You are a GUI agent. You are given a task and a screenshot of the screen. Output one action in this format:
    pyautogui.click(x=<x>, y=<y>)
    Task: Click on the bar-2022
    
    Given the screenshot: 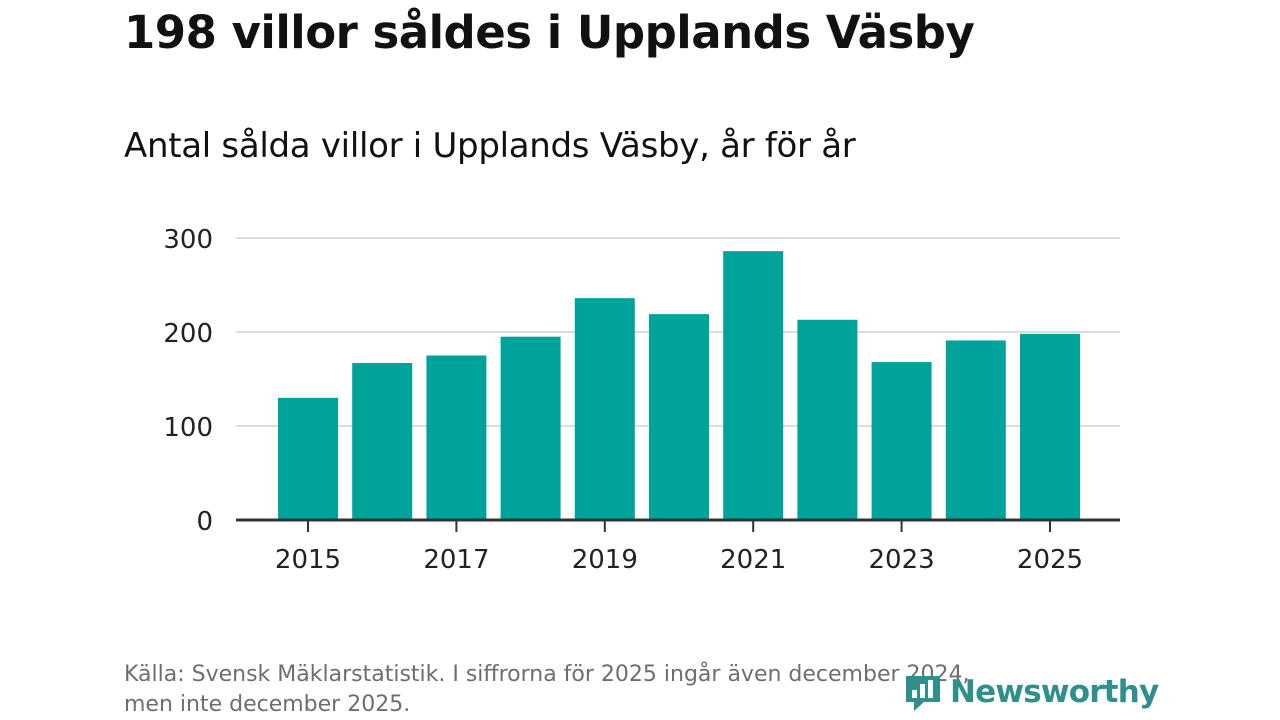 What is the action you would take?
    pyautogui.click(x=827, y=419)
    